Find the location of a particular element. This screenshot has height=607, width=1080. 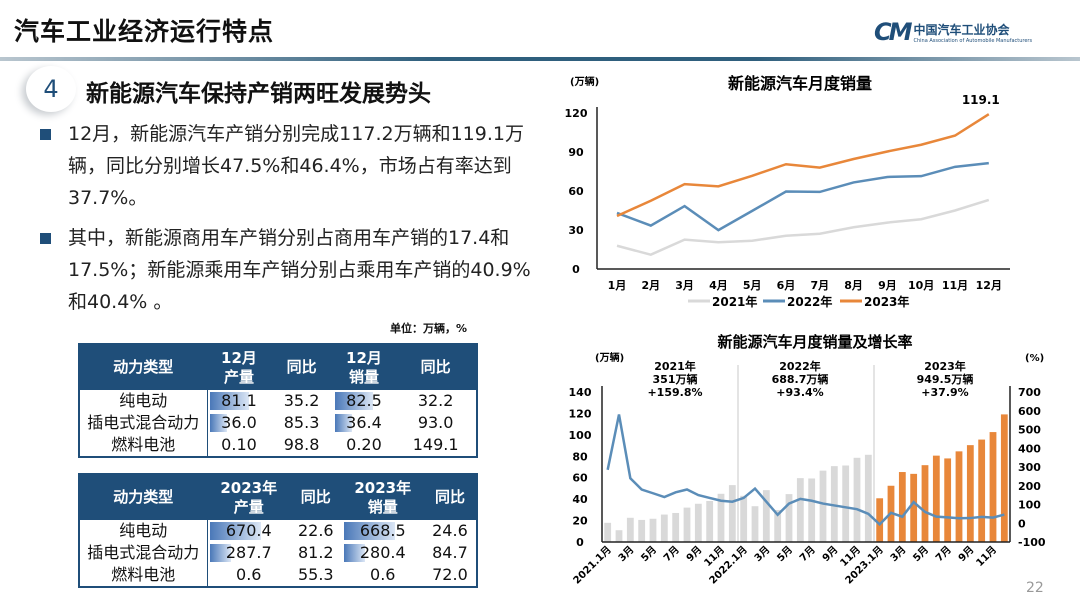

right-tick-label: -100 is located at coordinates (1032, 542).